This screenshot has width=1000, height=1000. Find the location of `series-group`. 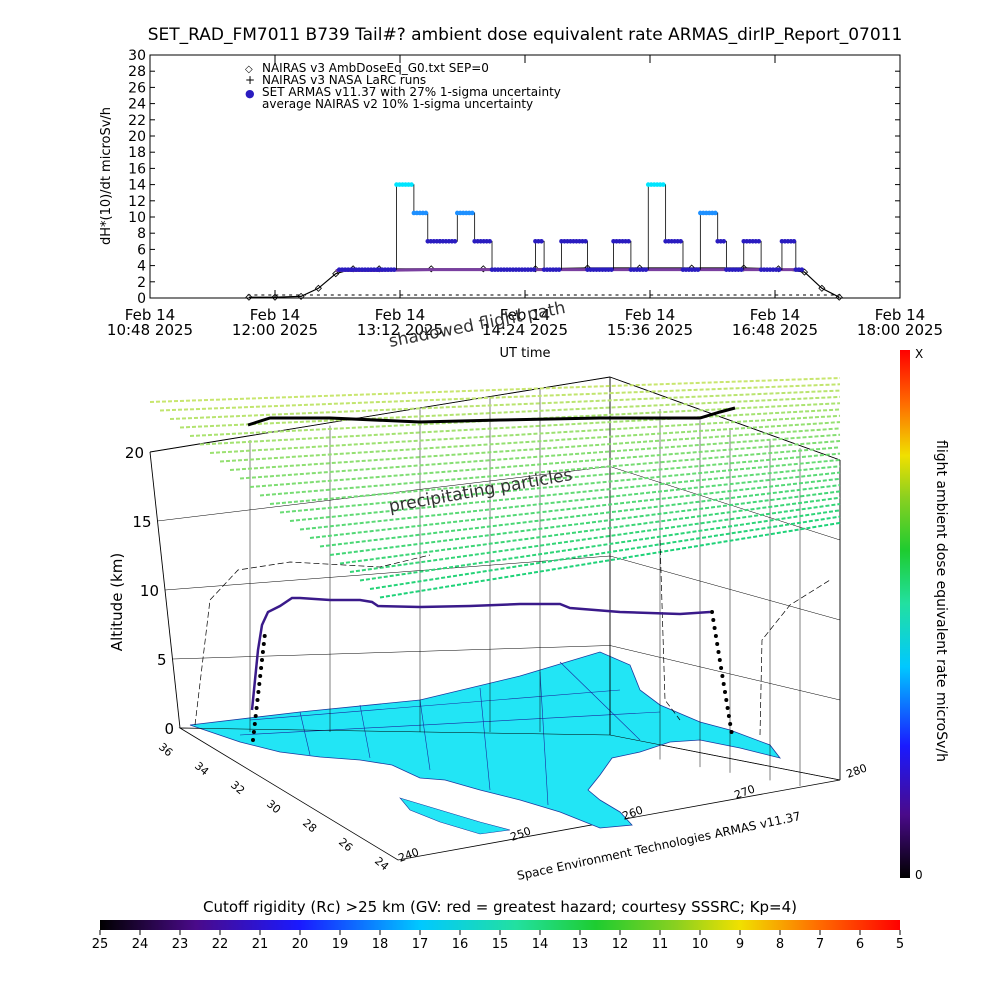

series-group is located at coordinates (544, 241).